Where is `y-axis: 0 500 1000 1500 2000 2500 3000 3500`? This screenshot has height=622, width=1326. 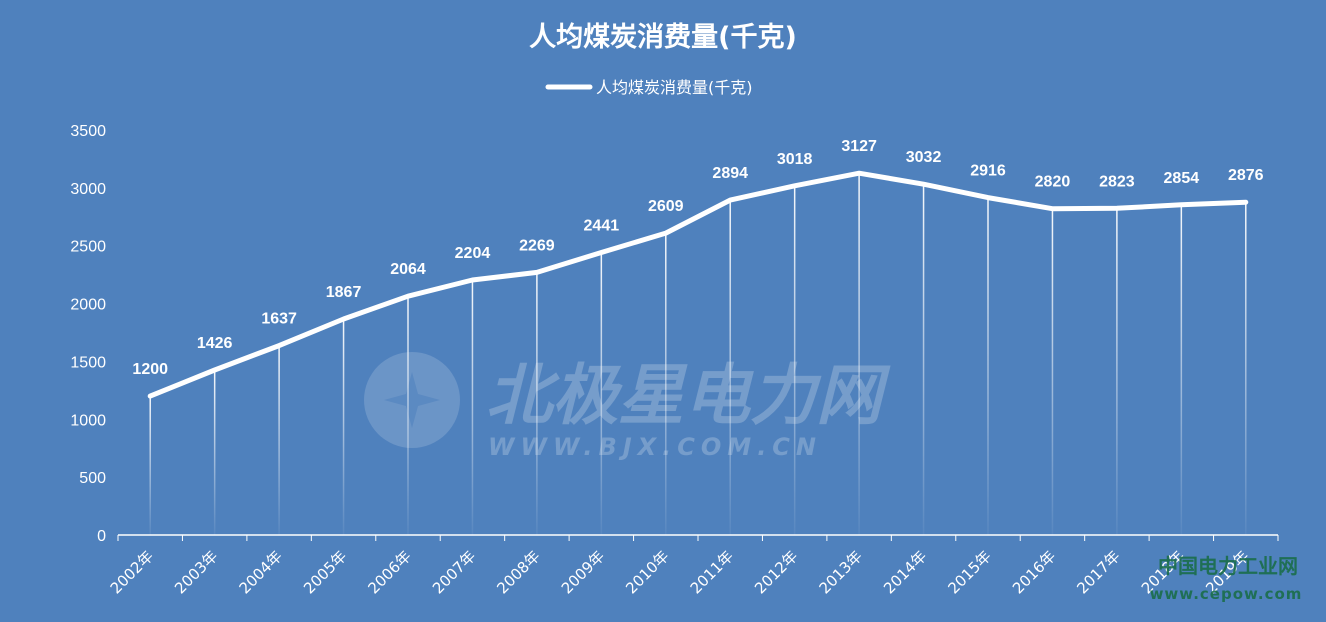
y-axis: 0 500 1000 1500 2000 2500 3000 3500 is located at coordinates (88, 334).